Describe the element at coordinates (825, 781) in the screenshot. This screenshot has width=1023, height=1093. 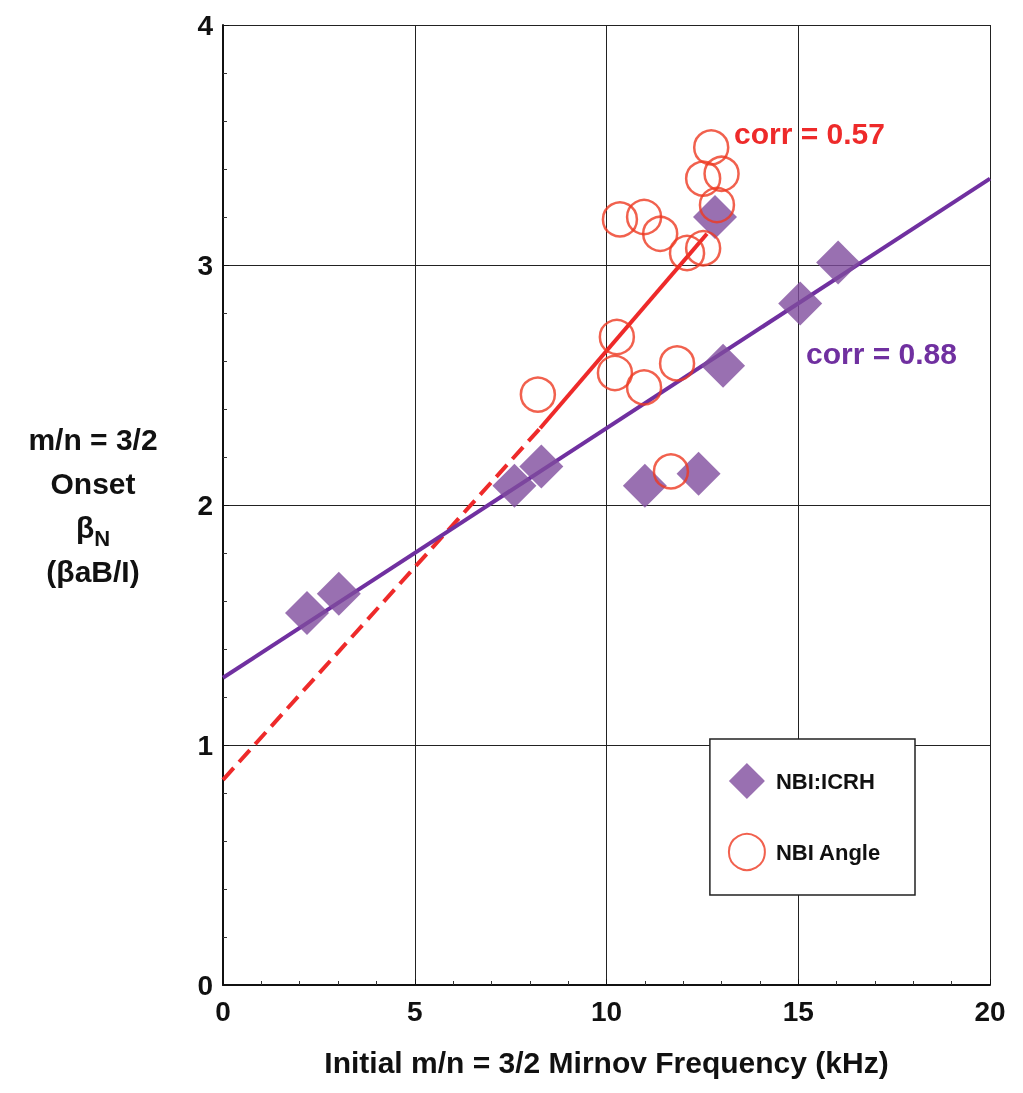
I see `legend-label: NBI:ICRH` at that location.